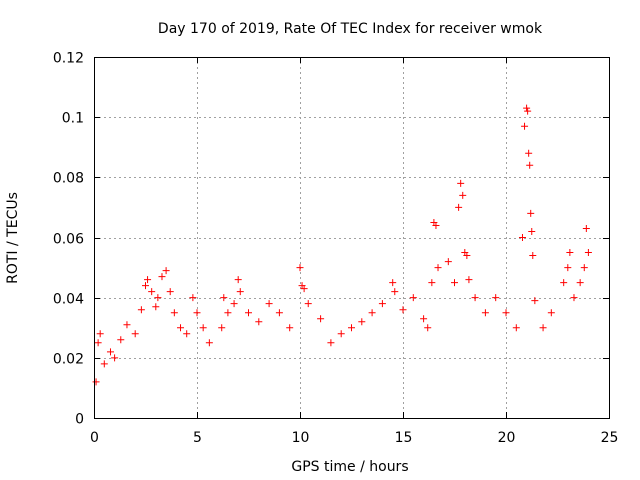  What do you see at coordinates (13, 238) in the screenshot?
I see `y-axis-label: ROTI / TECUs` at bounding box center [13, 238].